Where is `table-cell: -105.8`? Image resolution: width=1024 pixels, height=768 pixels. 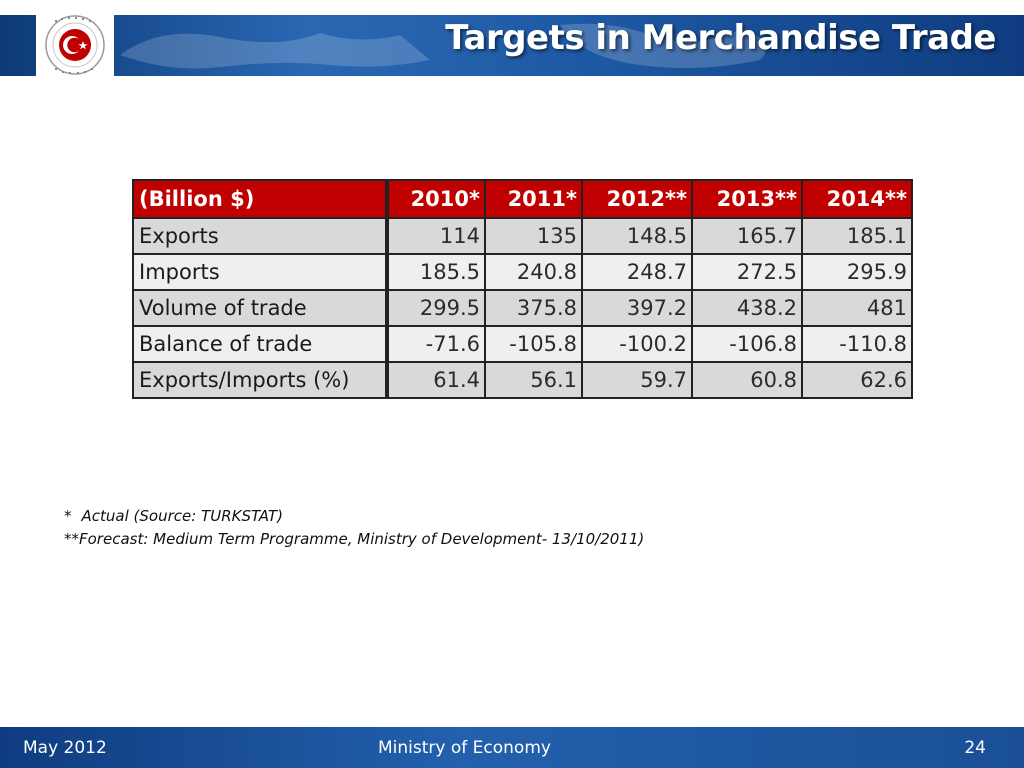 table-cell: -105.8 is located at coordinates (533, 344).